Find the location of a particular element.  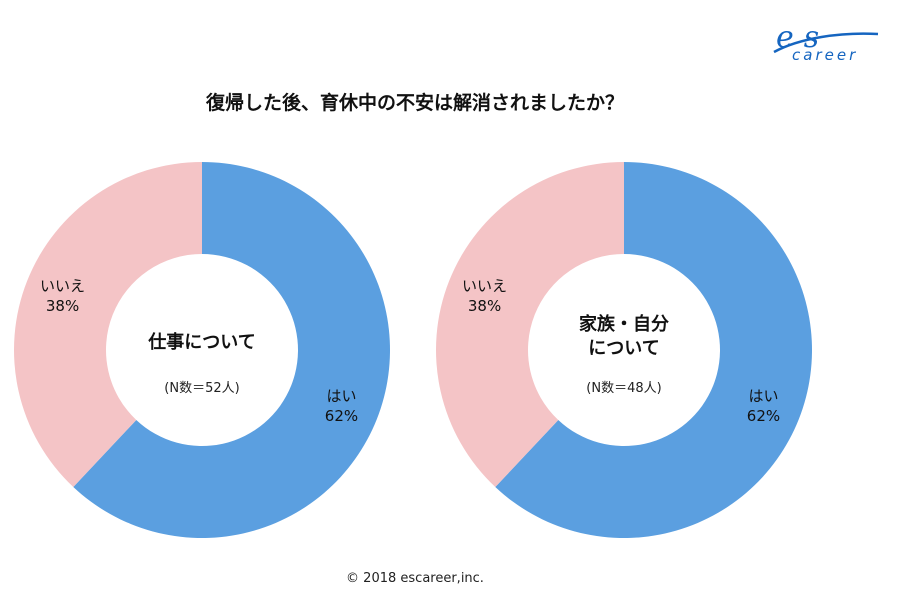

donut-1-sample-size: (N数＝52人) is located at coordinates (201, 388).